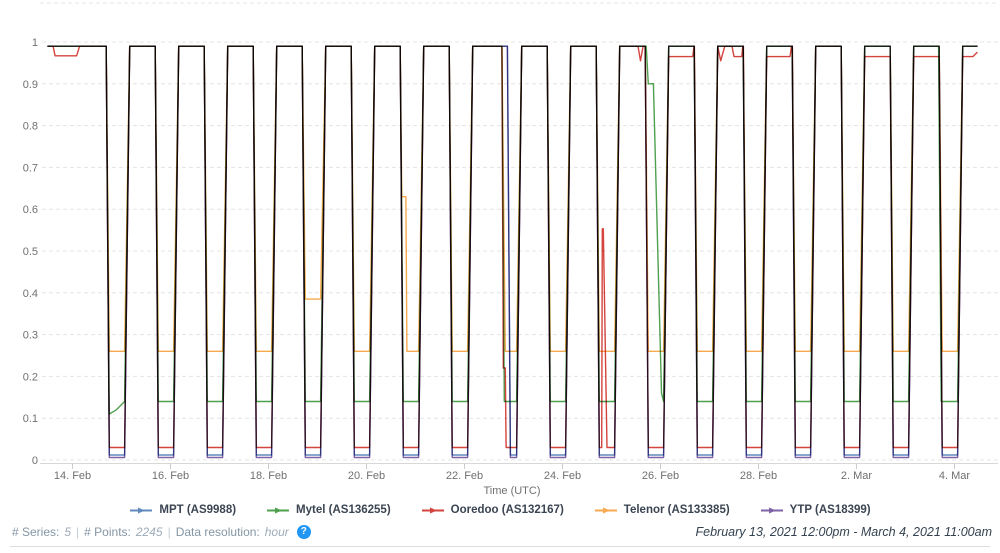  I want to click on y-axis-tick-label: 0.4, so click(30, 294).